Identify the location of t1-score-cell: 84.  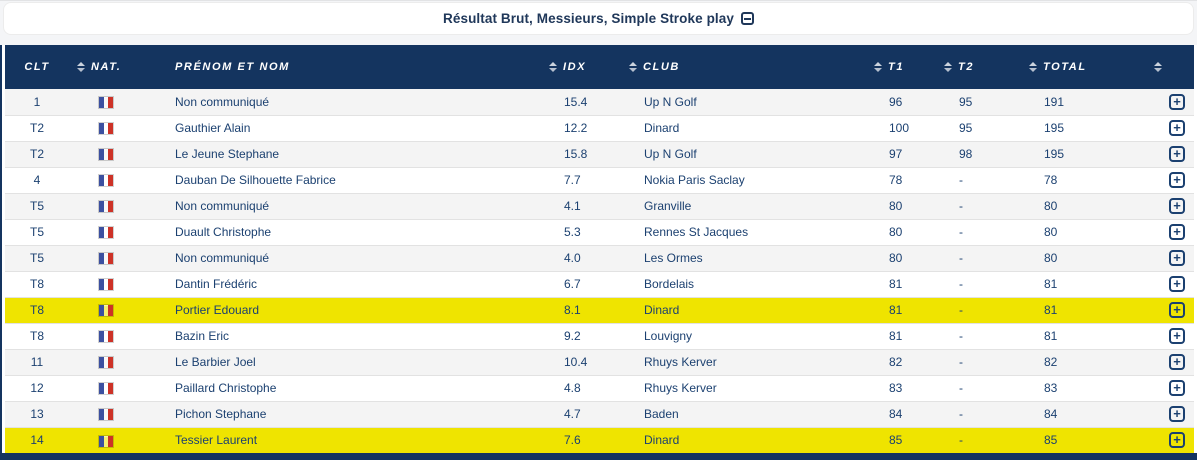
(901, 413).